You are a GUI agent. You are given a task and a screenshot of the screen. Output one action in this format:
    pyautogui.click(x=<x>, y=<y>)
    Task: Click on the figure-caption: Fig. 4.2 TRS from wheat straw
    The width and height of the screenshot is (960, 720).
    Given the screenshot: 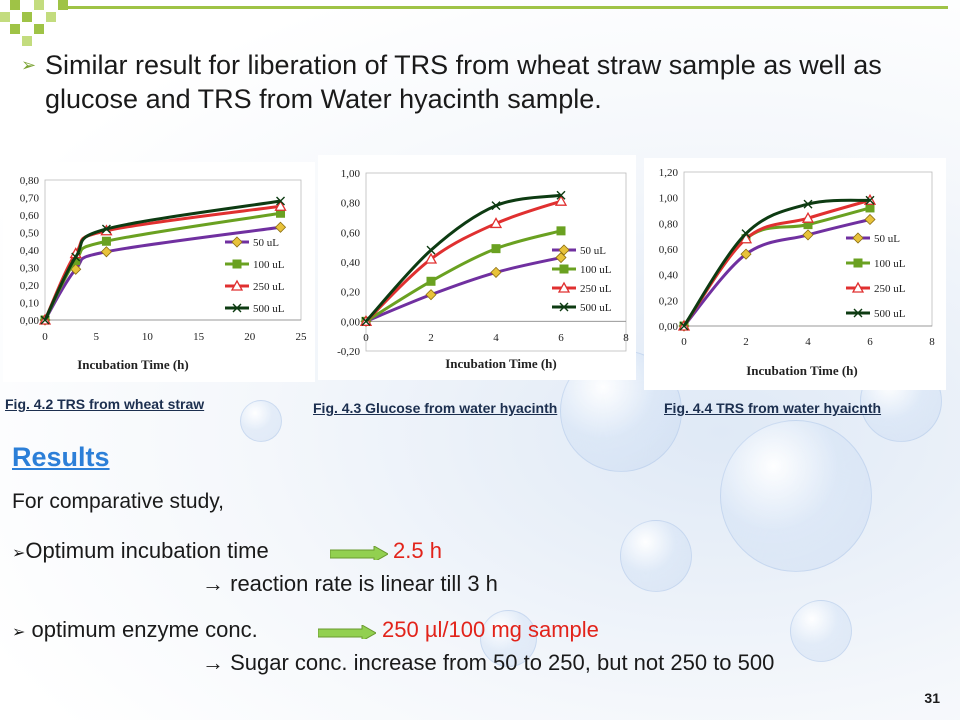 What is the action you would take?
    pyautogui.click(x=105, y=404)
    